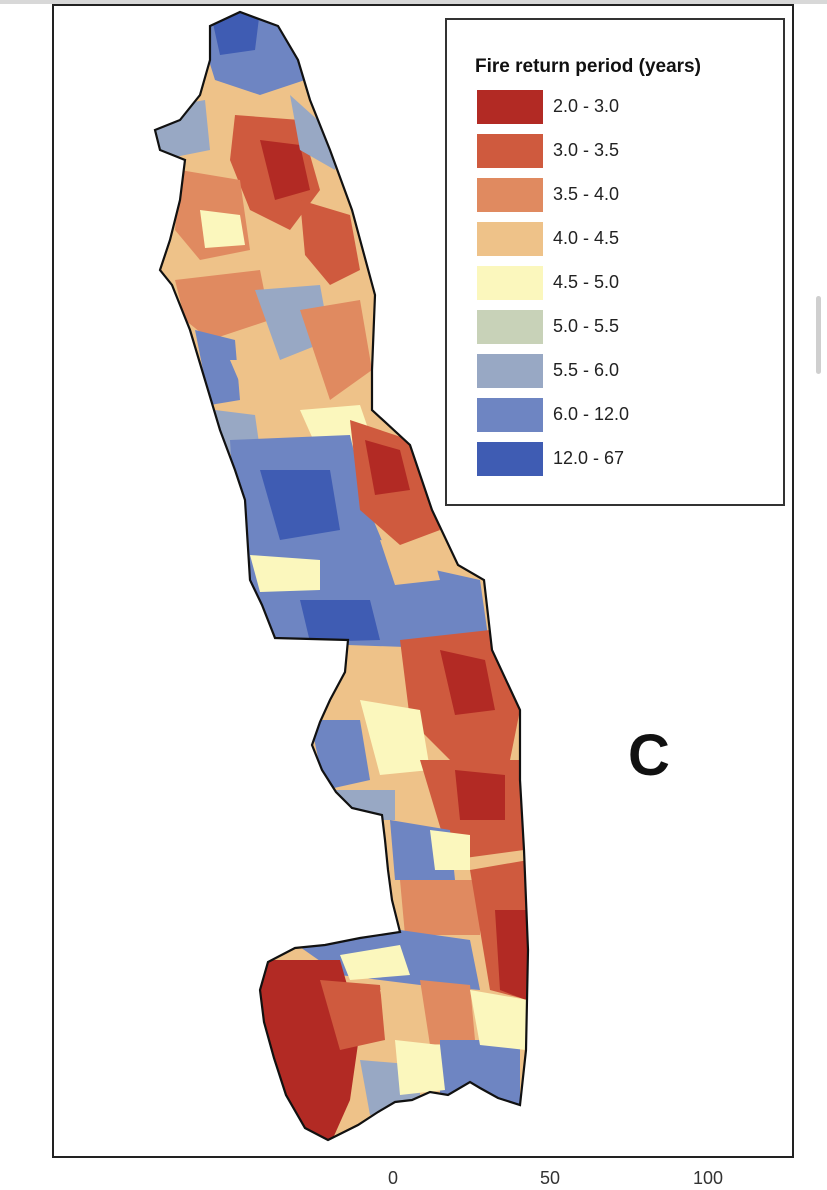  Describe the element at coordinates (586, 282) in the screenshot. I see `legend-label: 4.5 - 5.0` at that location.